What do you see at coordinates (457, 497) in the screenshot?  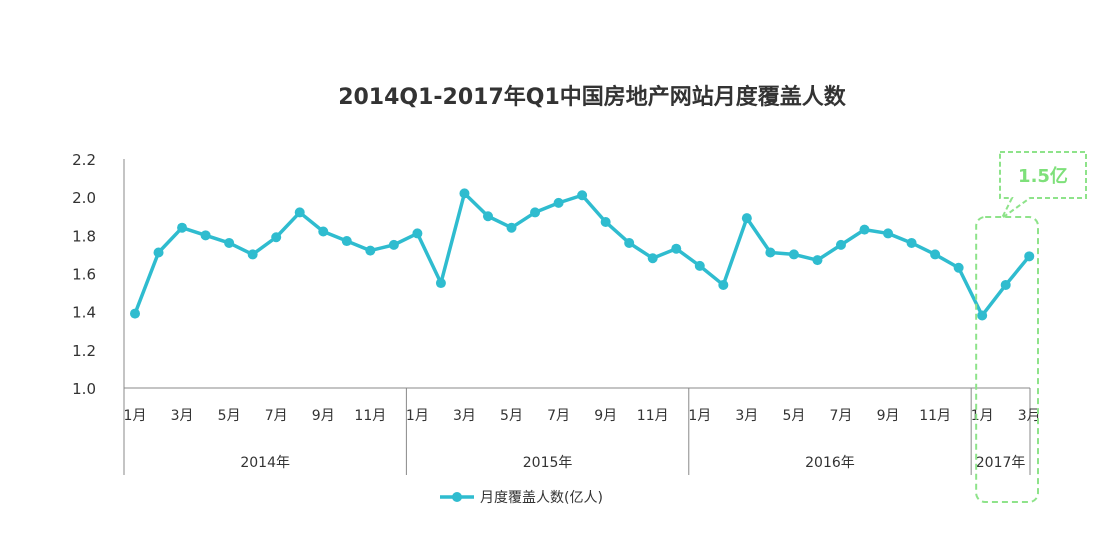 I see `legend-marker` at bounding box center [457, 497].